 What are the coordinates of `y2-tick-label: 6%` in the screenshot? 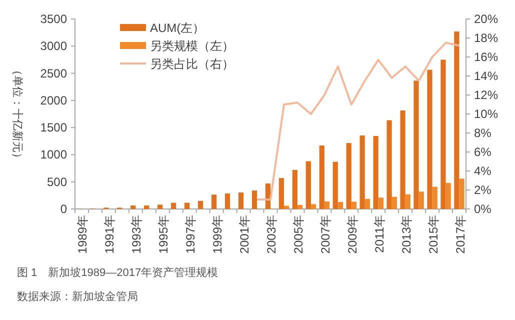 It's located at (483, 152).